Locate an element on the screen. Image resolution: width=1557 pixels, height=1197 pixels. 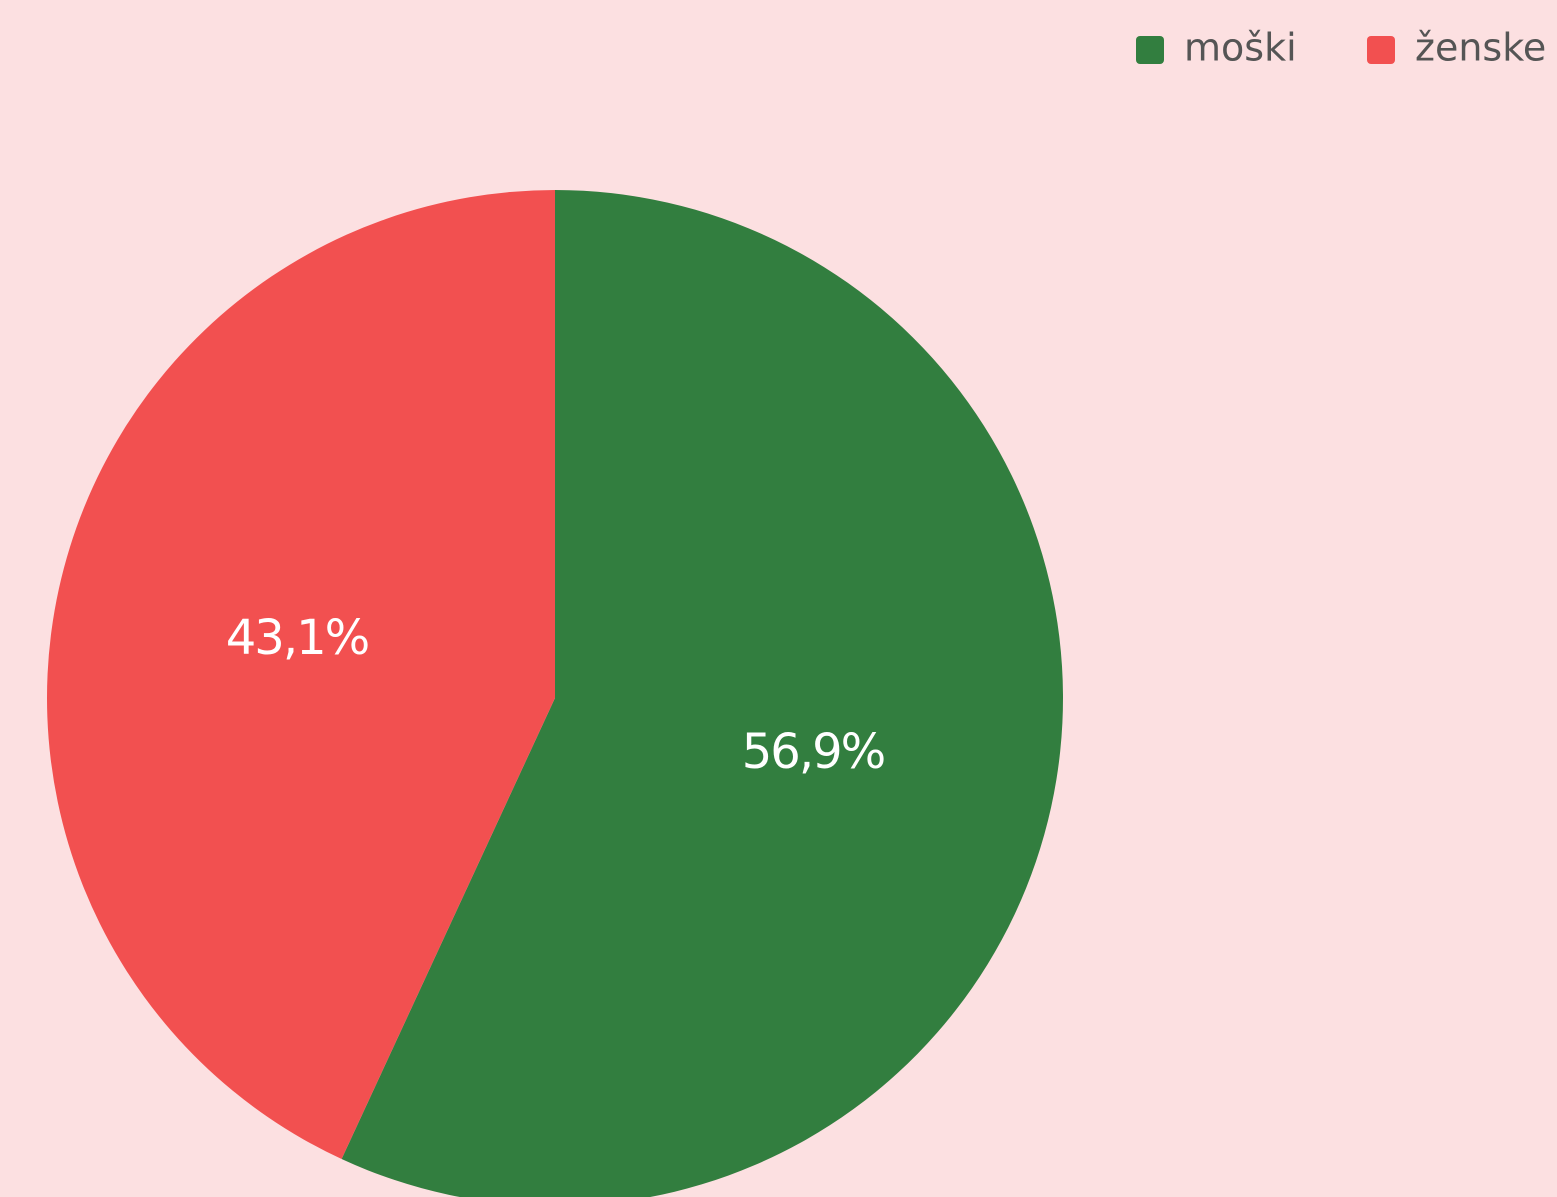
legend-label: ženske is located at coordinates (1480, 48).